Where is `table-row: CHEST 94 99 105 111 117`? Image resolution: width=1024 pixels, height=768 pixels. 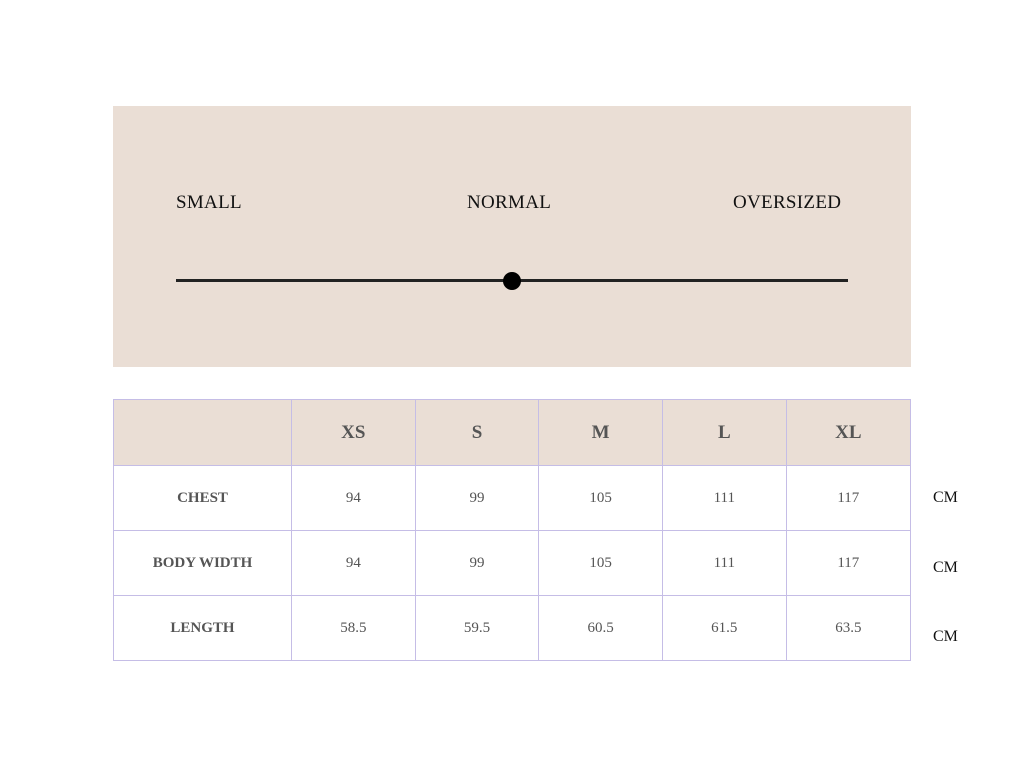
table-row: CHEST 94 99 105 111 117 is located at coordinates (512, 498).